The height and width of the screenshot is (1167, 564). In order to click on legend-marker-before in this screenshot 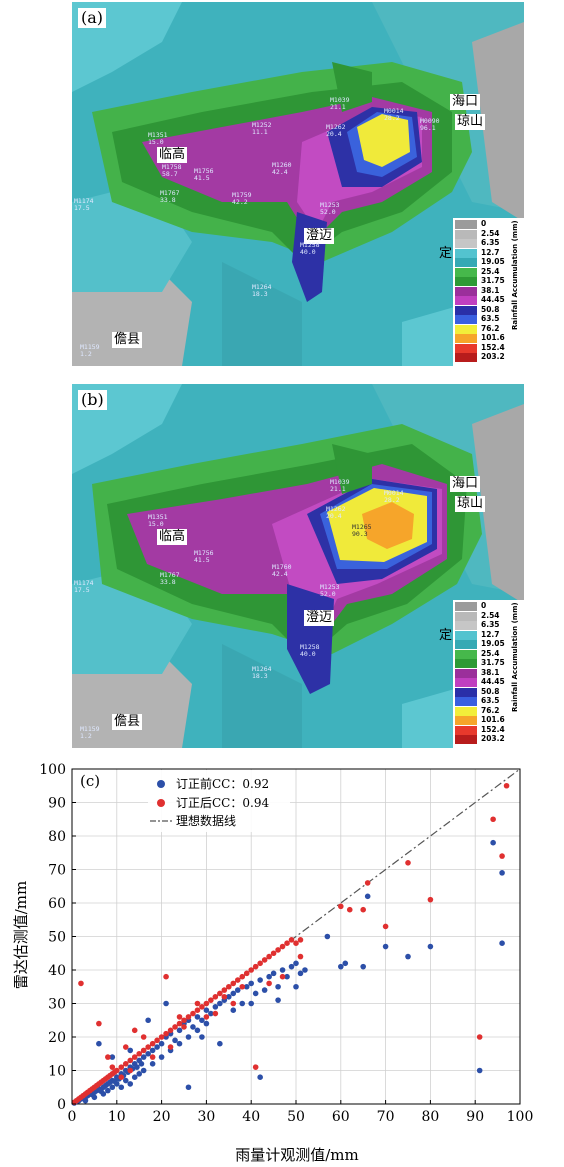, I will do `click(161, 784)`.